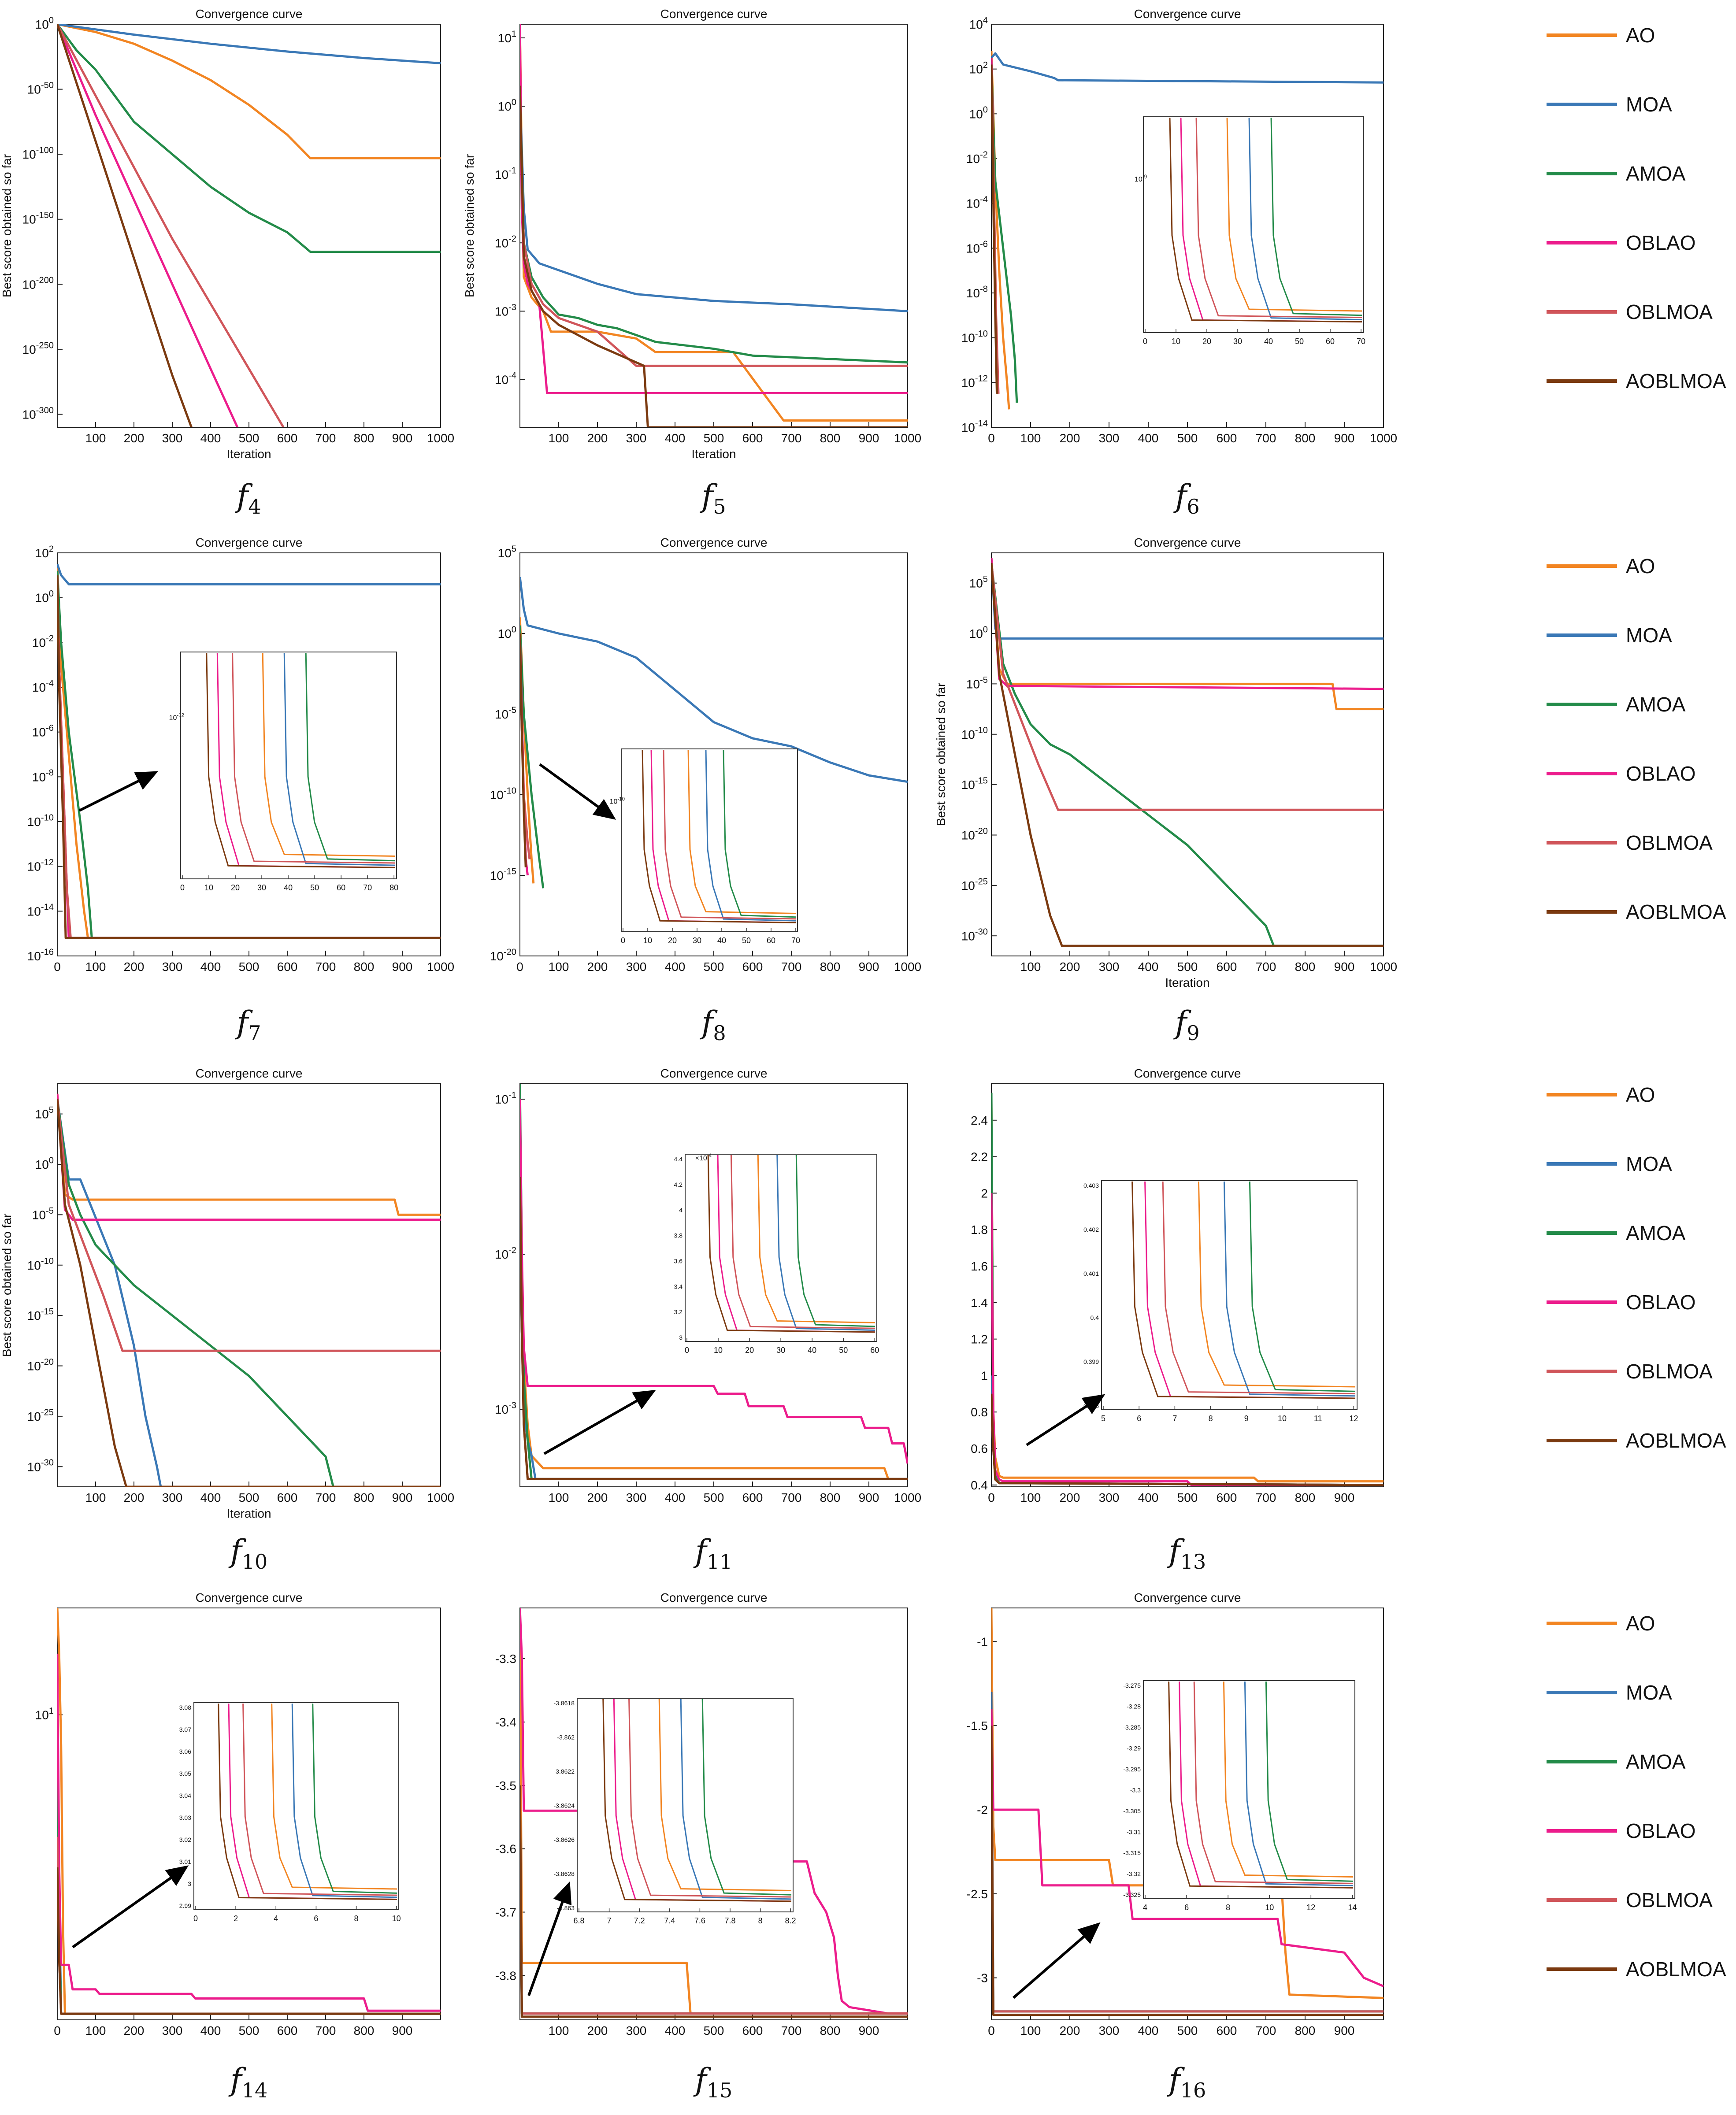  Describe the element at coordinates (746, 940) in the screenshot. I see `inset-x-tick-label: 50` at that location.